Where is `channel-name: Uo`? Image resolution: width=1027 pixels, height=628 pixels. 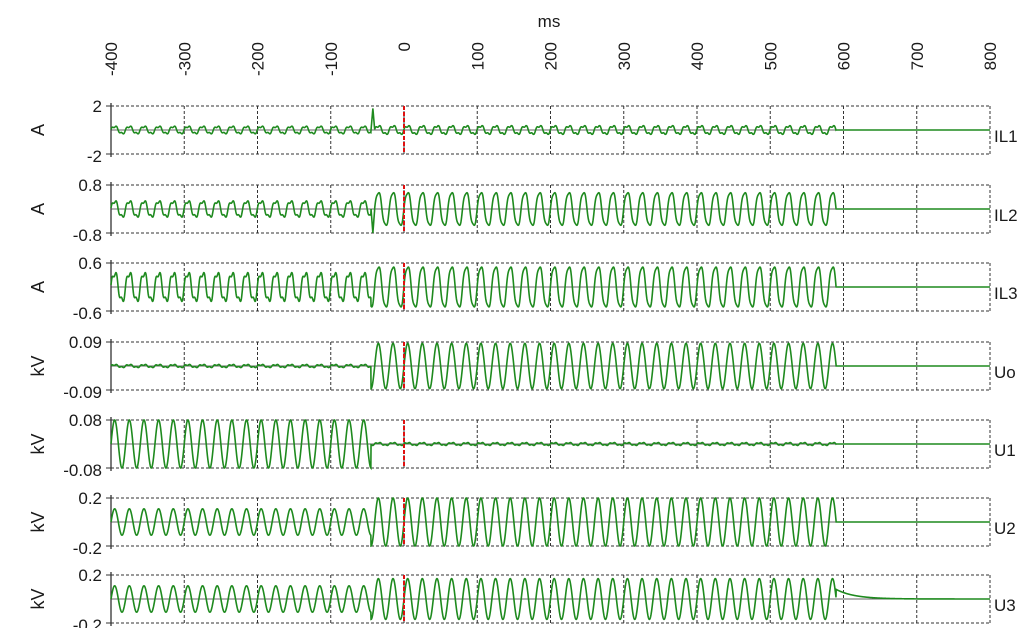 channel-name: Uo is located at coordinates (1005, 372).